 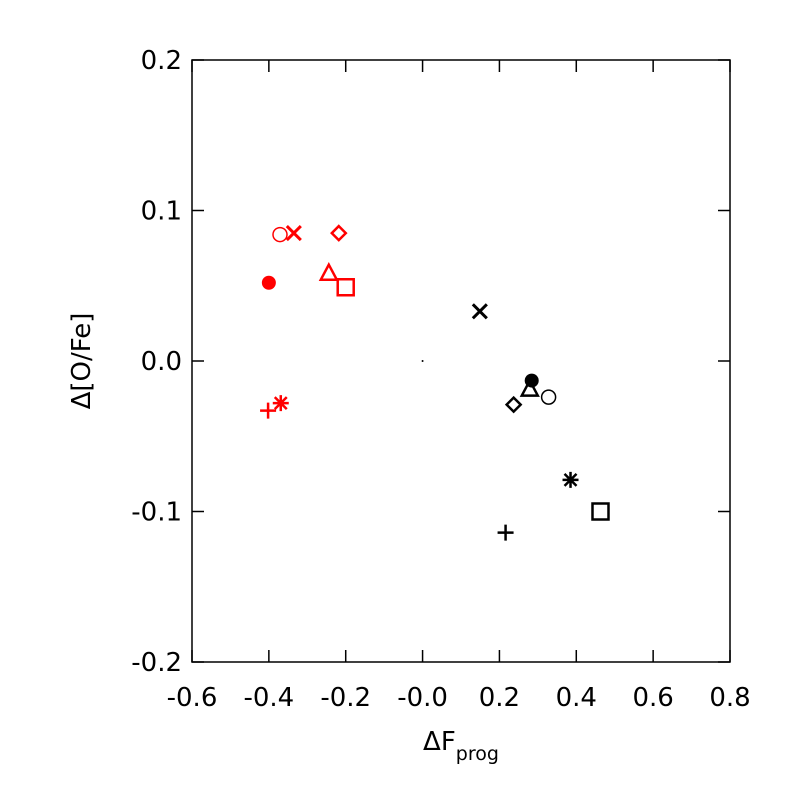 What do you see at coordinates (729, 698) in the screenshot?
I see `x-tick-label: 0.8` at bounding box center [729, 698].